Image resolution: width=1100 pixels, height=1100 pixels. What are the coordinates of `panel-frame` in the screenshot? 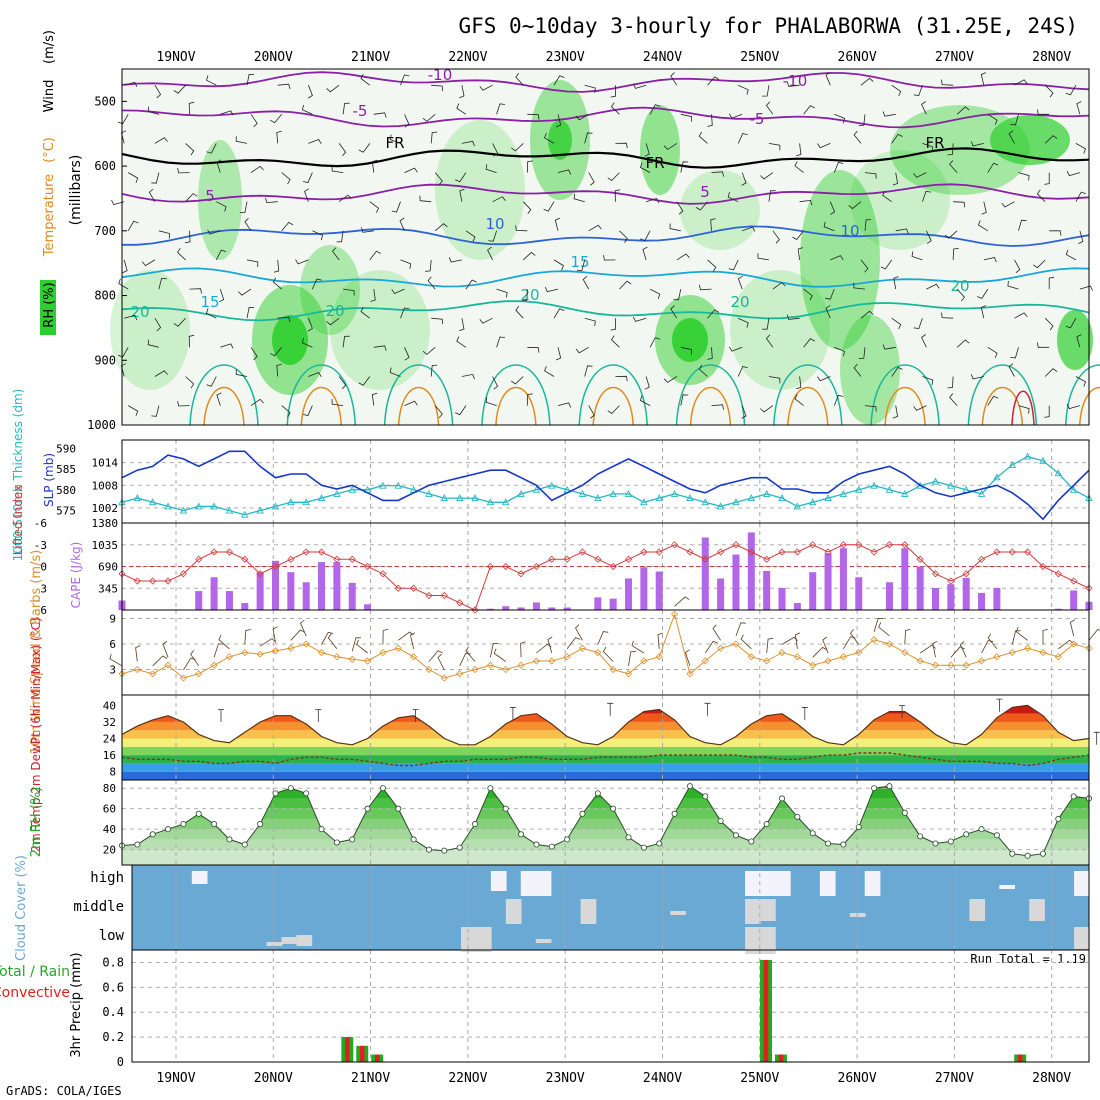 It's located at (610, 1006).